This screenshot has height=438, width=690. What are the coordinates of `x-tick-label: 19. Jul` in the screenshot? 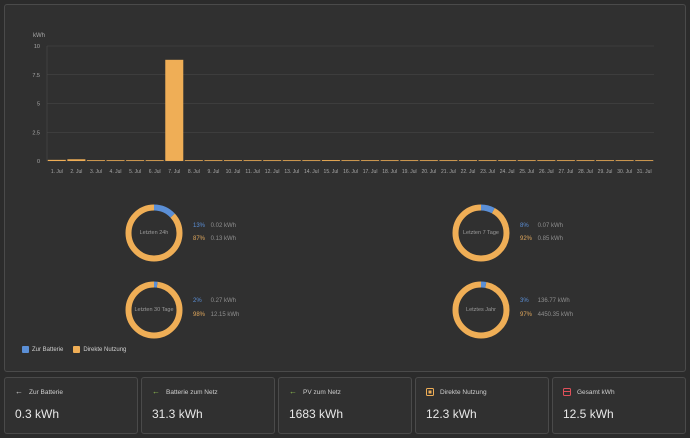 It's located at (409, 172).